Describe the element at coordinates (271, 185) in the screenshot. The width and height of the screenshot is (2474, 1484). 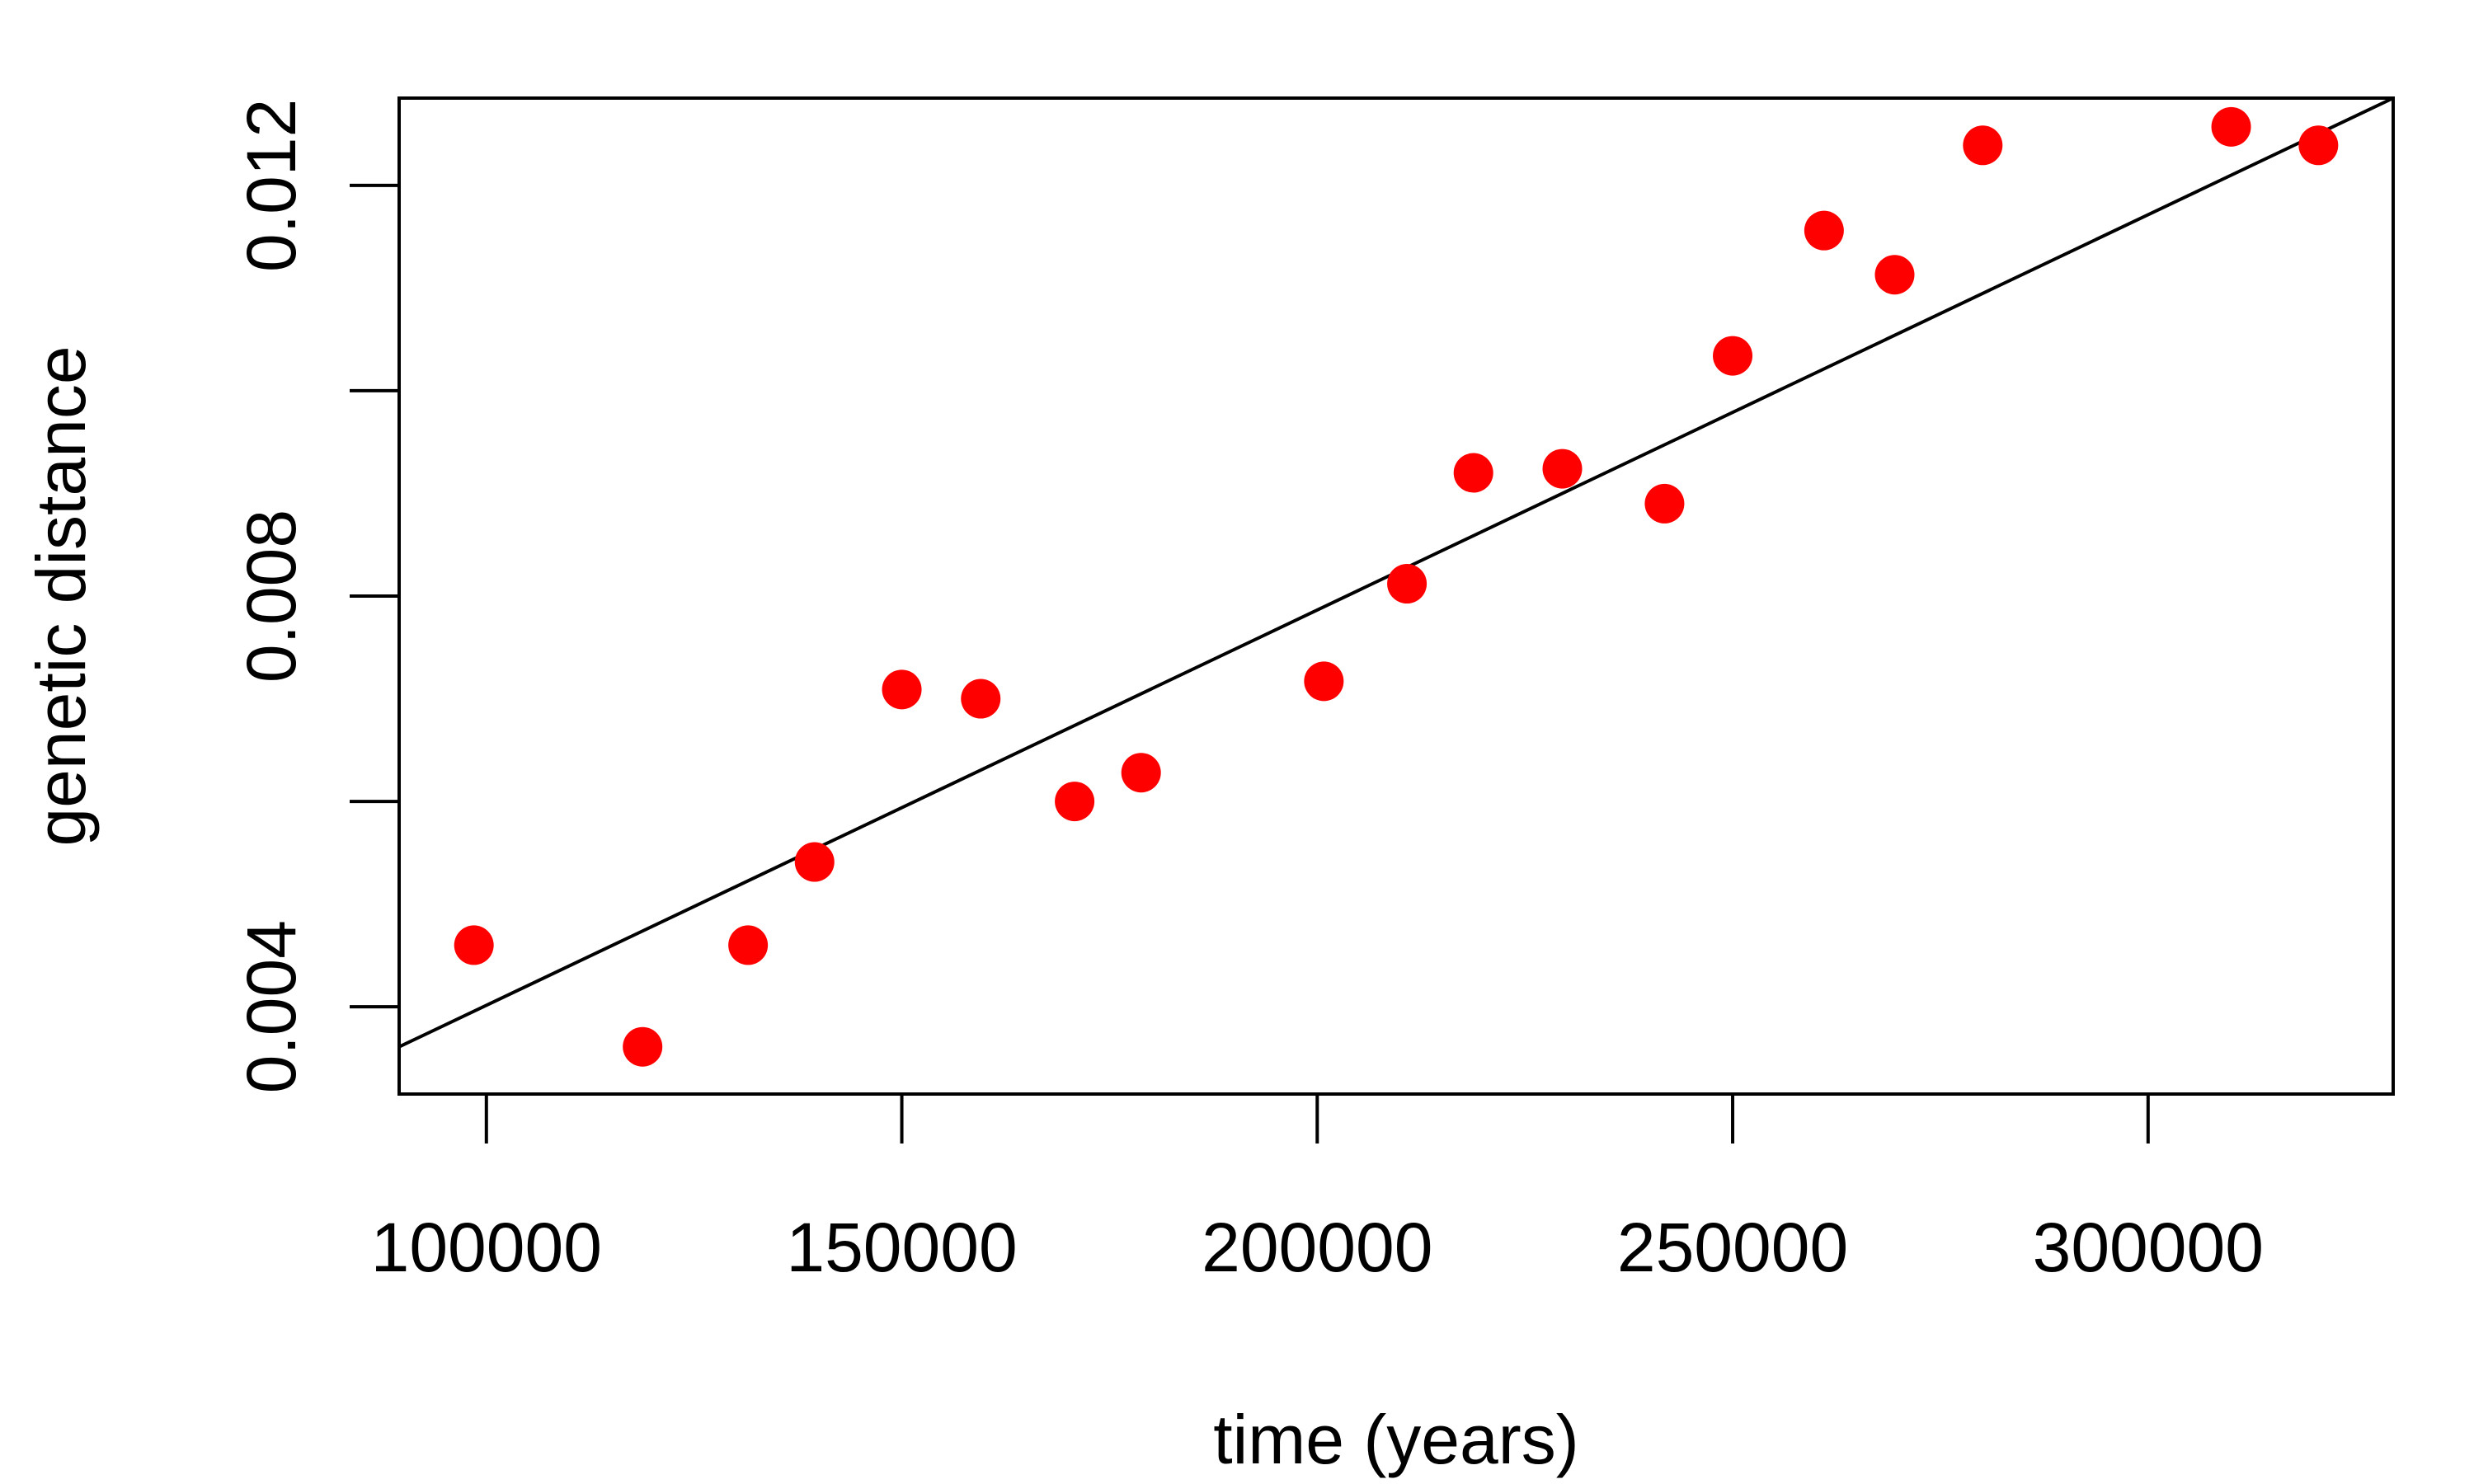
I see `y-tick-label: 0.012` at that location.